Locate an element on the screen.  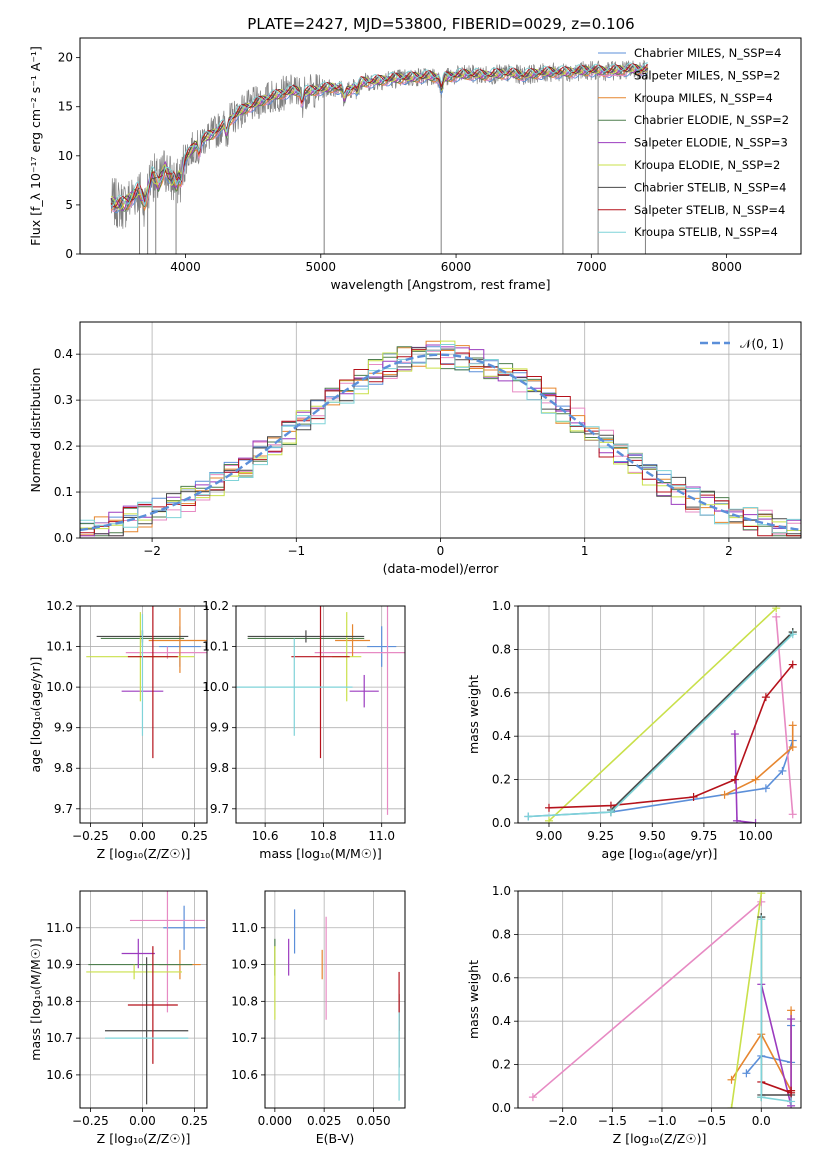
x-tick-label: 0.0 is located at coordinates (761, 1121).